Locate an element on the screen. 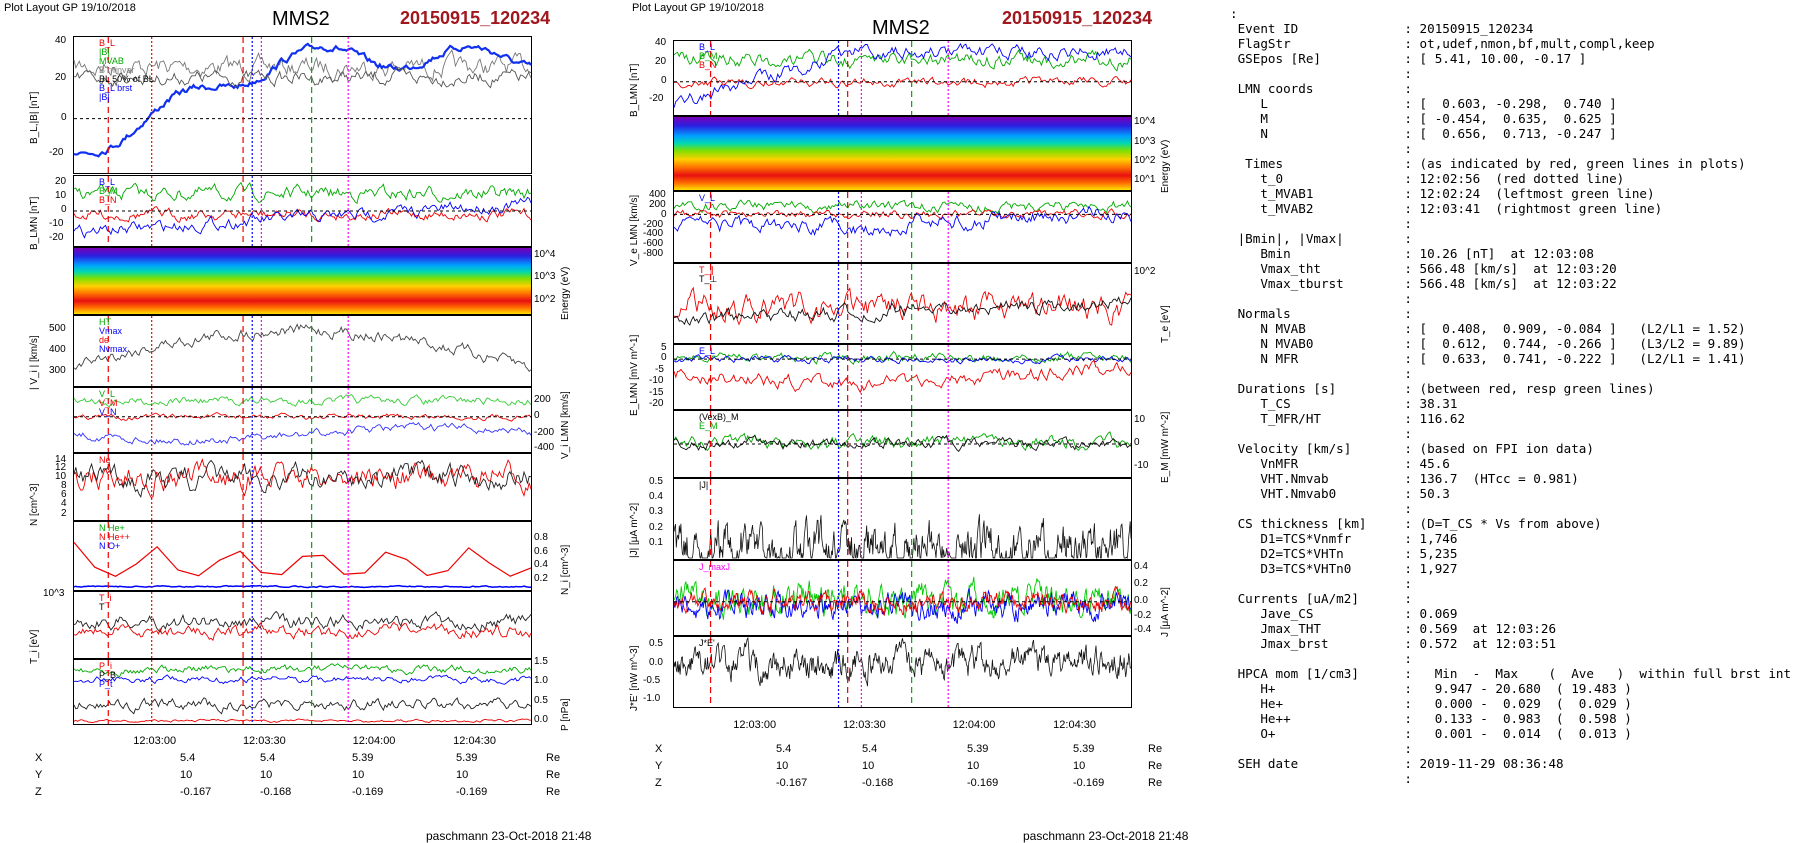 The height and width of the screenshot is (843, 1804). legend-b-6: |B| is located at coordinates (104, 97).